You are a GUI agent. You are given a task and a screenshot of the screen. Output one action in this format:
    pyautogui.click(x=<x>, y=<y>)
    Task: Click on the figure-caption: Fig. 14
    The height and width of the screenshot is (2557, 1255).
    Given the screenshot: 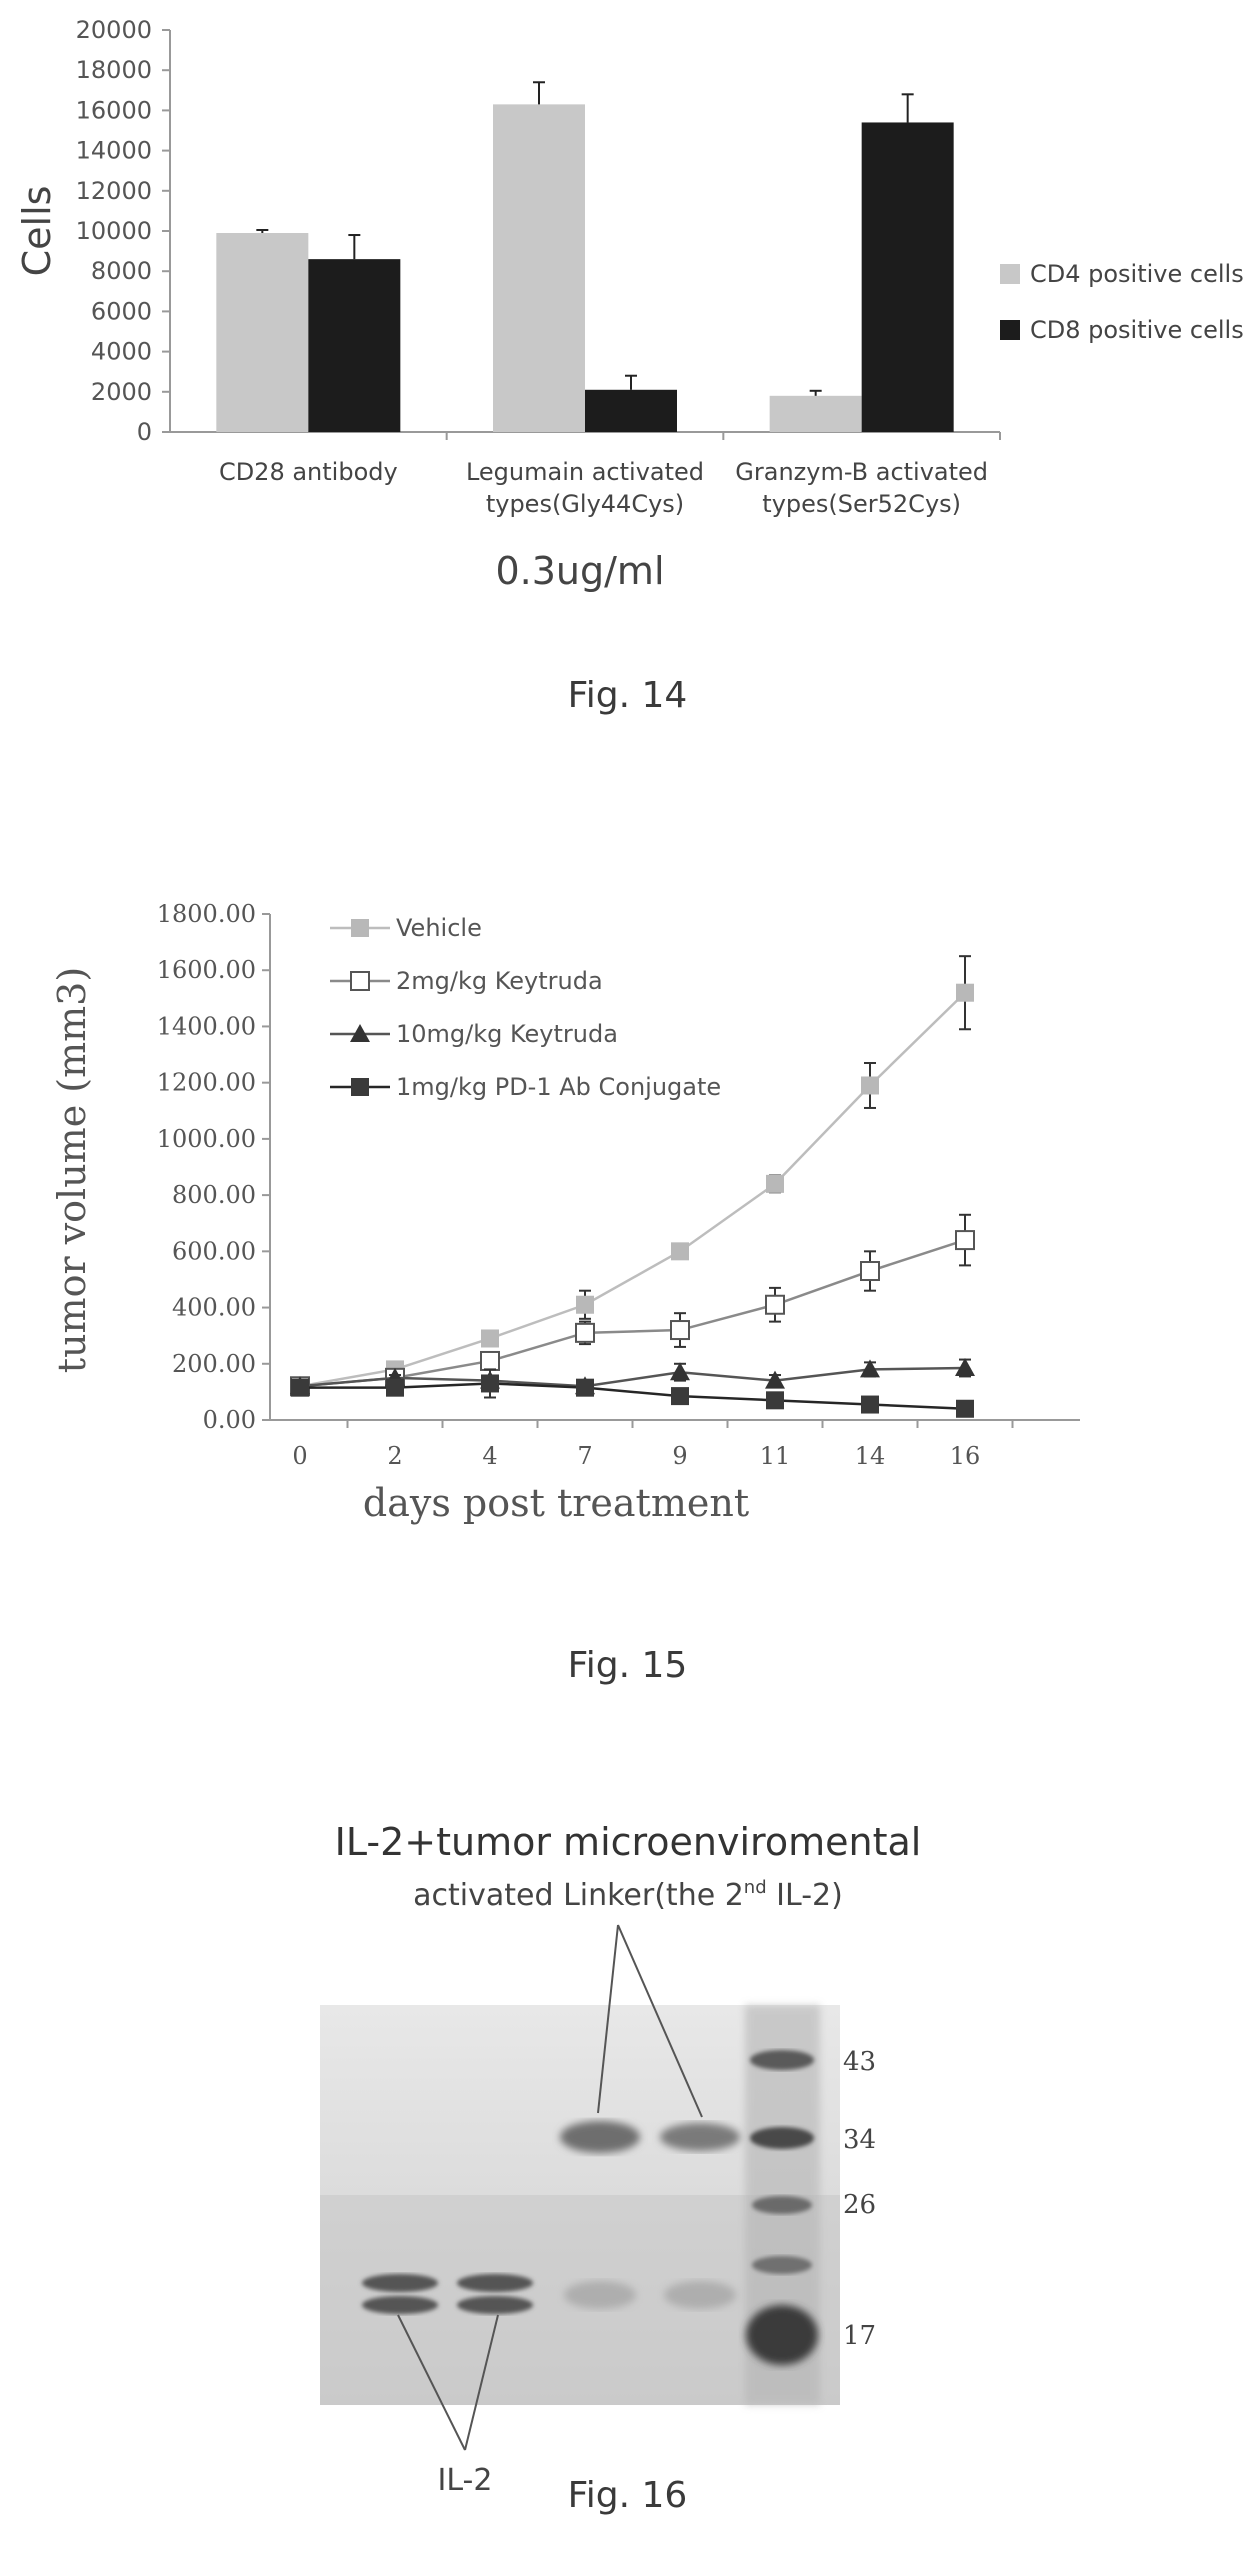 What is the action you would take?
    pyautogui.click(x=627, y=695)
    